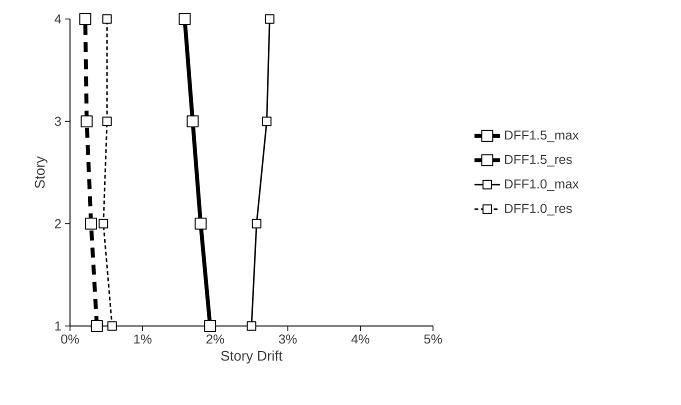 The image size is (681, 405). I want to click on x-tick-label: 3%, so click(287, 339).